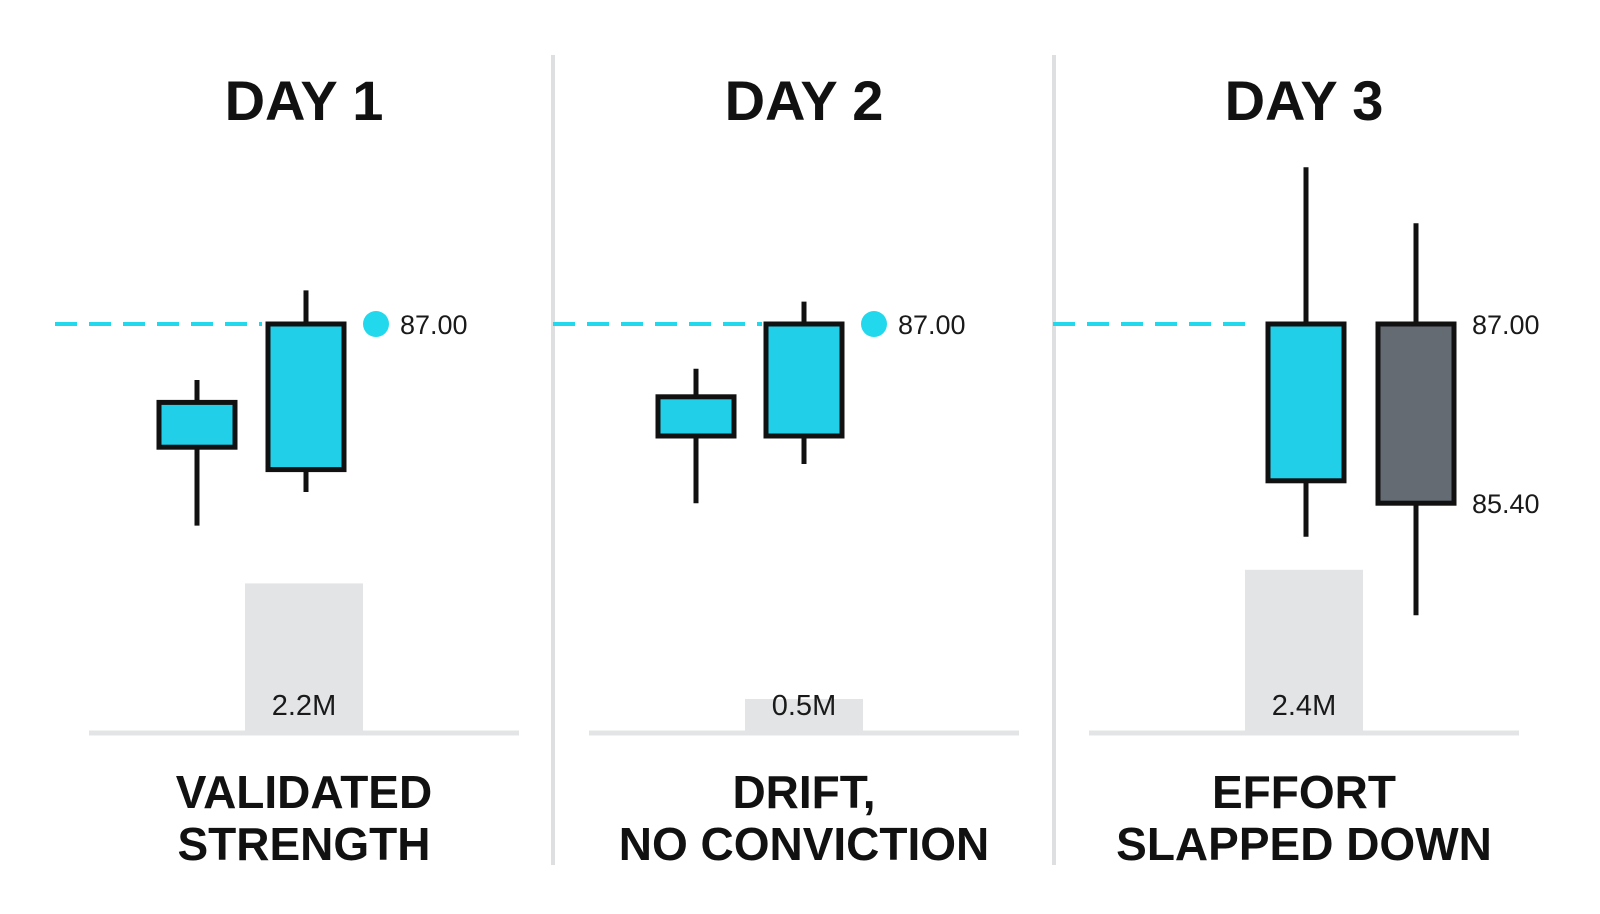 The height and width of the screenshot is (914, 1600). What do you see at coordinates (1304, 792) in the screenshot?
I see `caption-line-1: EFFORT` at bounding box center [1304, 792].